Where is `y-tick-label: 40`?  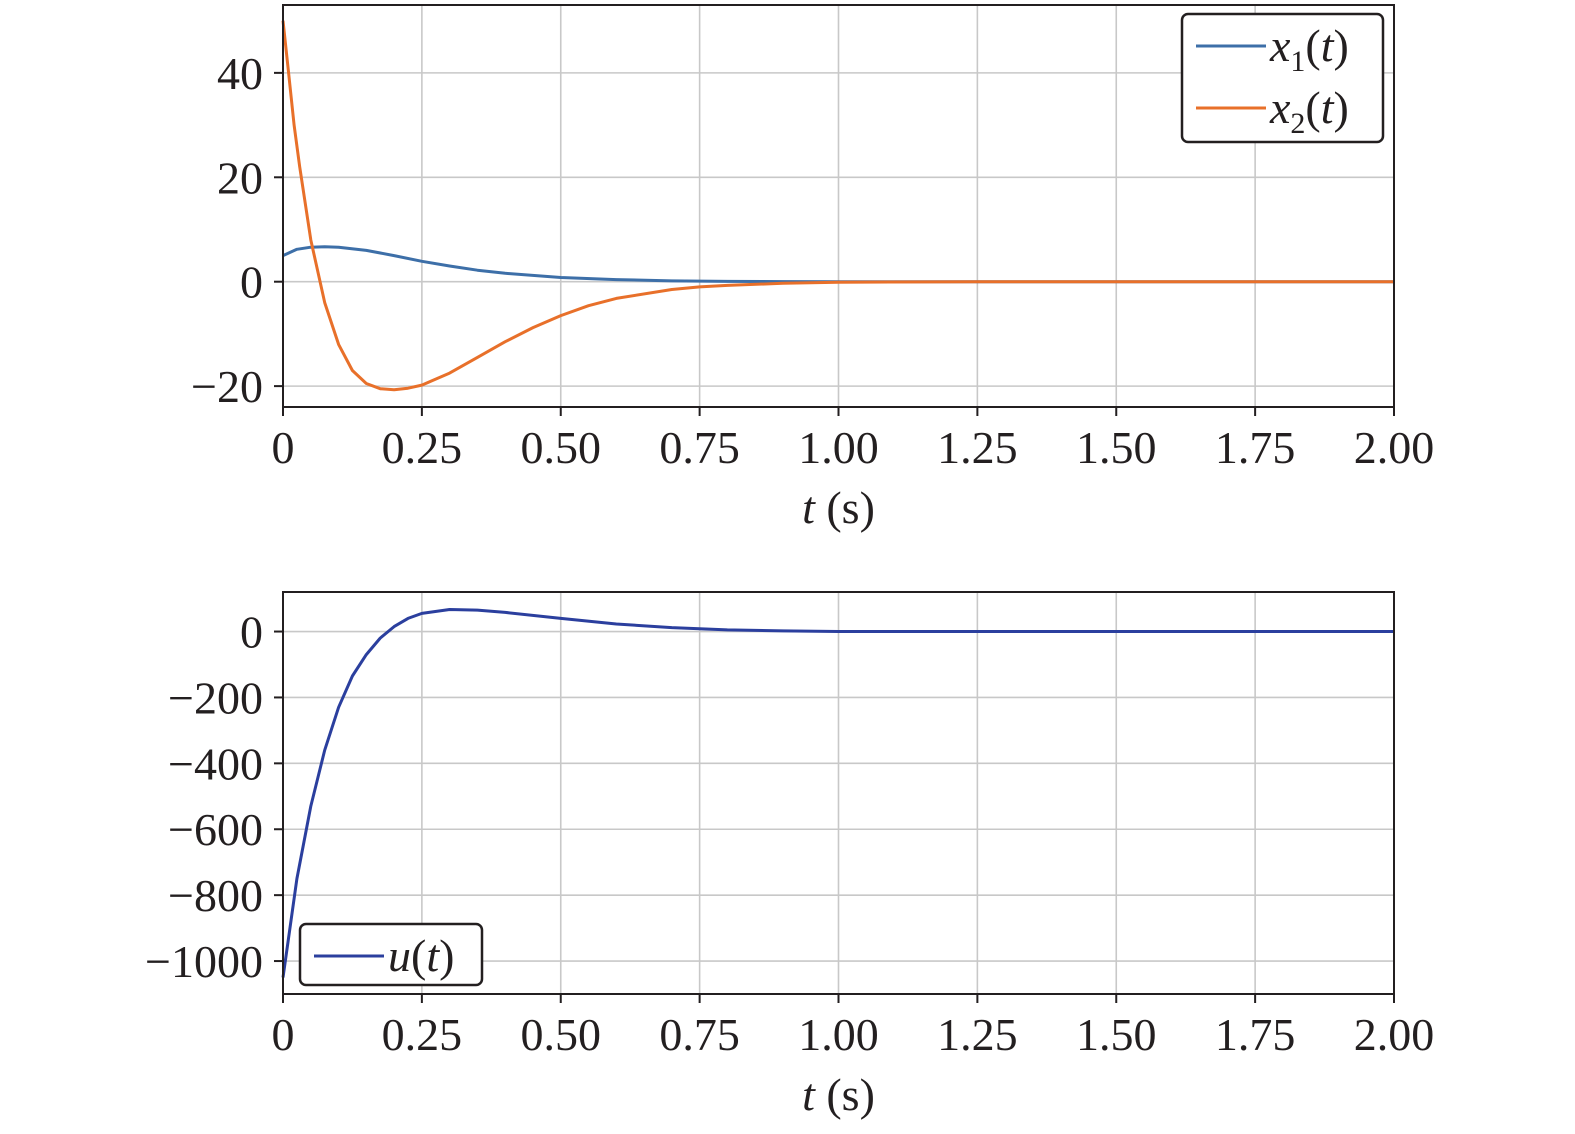 y-tick-label: 40 is located at coordinates (240, 73).